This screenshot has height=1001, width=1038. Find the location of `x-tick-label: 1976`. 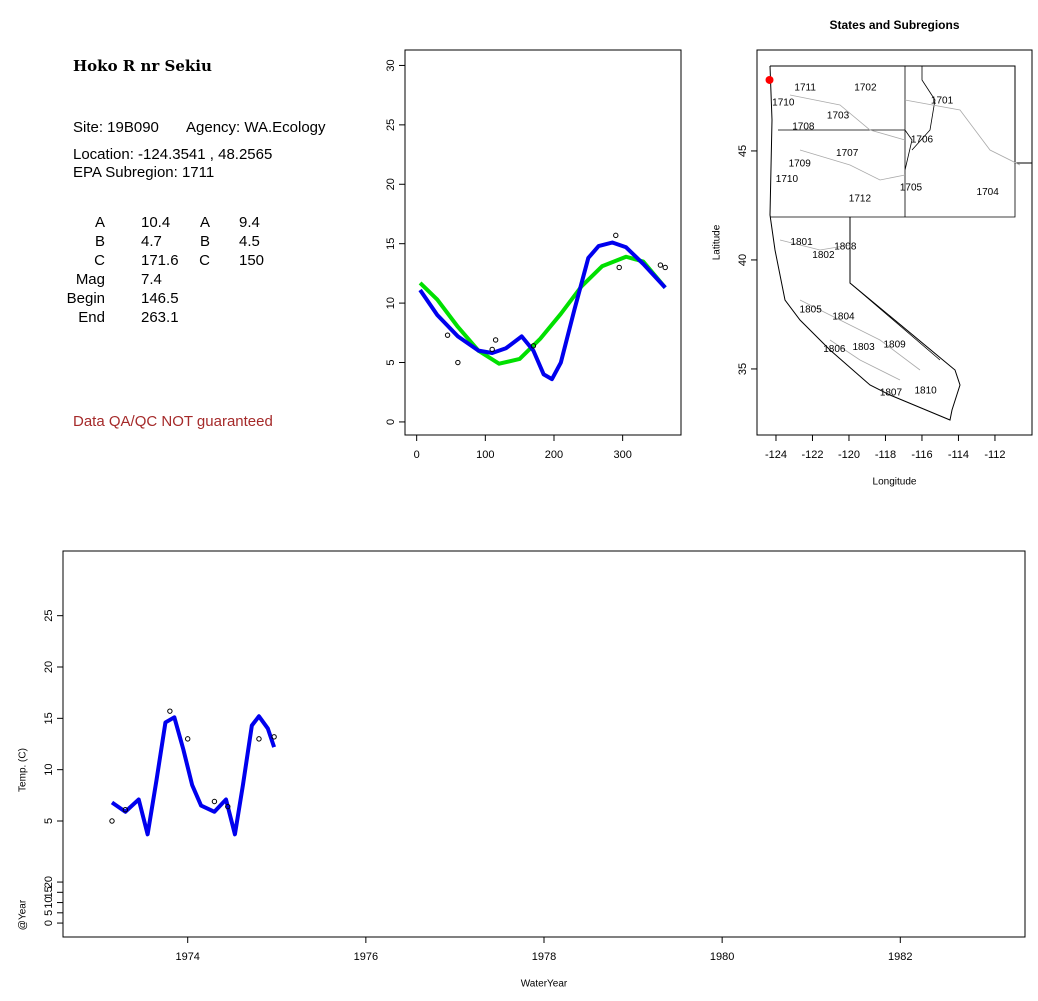

x-tick-label: 1976 is located at coordinates (366, 957).